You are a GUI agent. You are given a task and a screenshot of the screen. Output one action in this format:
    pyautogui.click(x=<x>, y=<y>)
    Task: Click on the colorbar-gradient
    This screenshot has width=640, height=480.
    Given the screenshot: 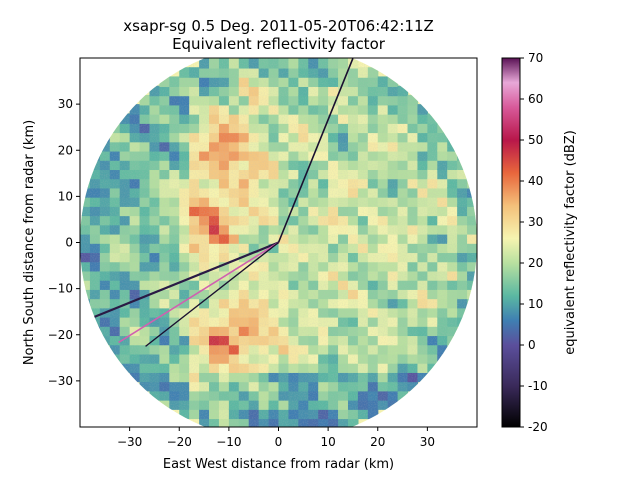 What is the action you would take?
    pyautogui.click(x=511, y=242)
    